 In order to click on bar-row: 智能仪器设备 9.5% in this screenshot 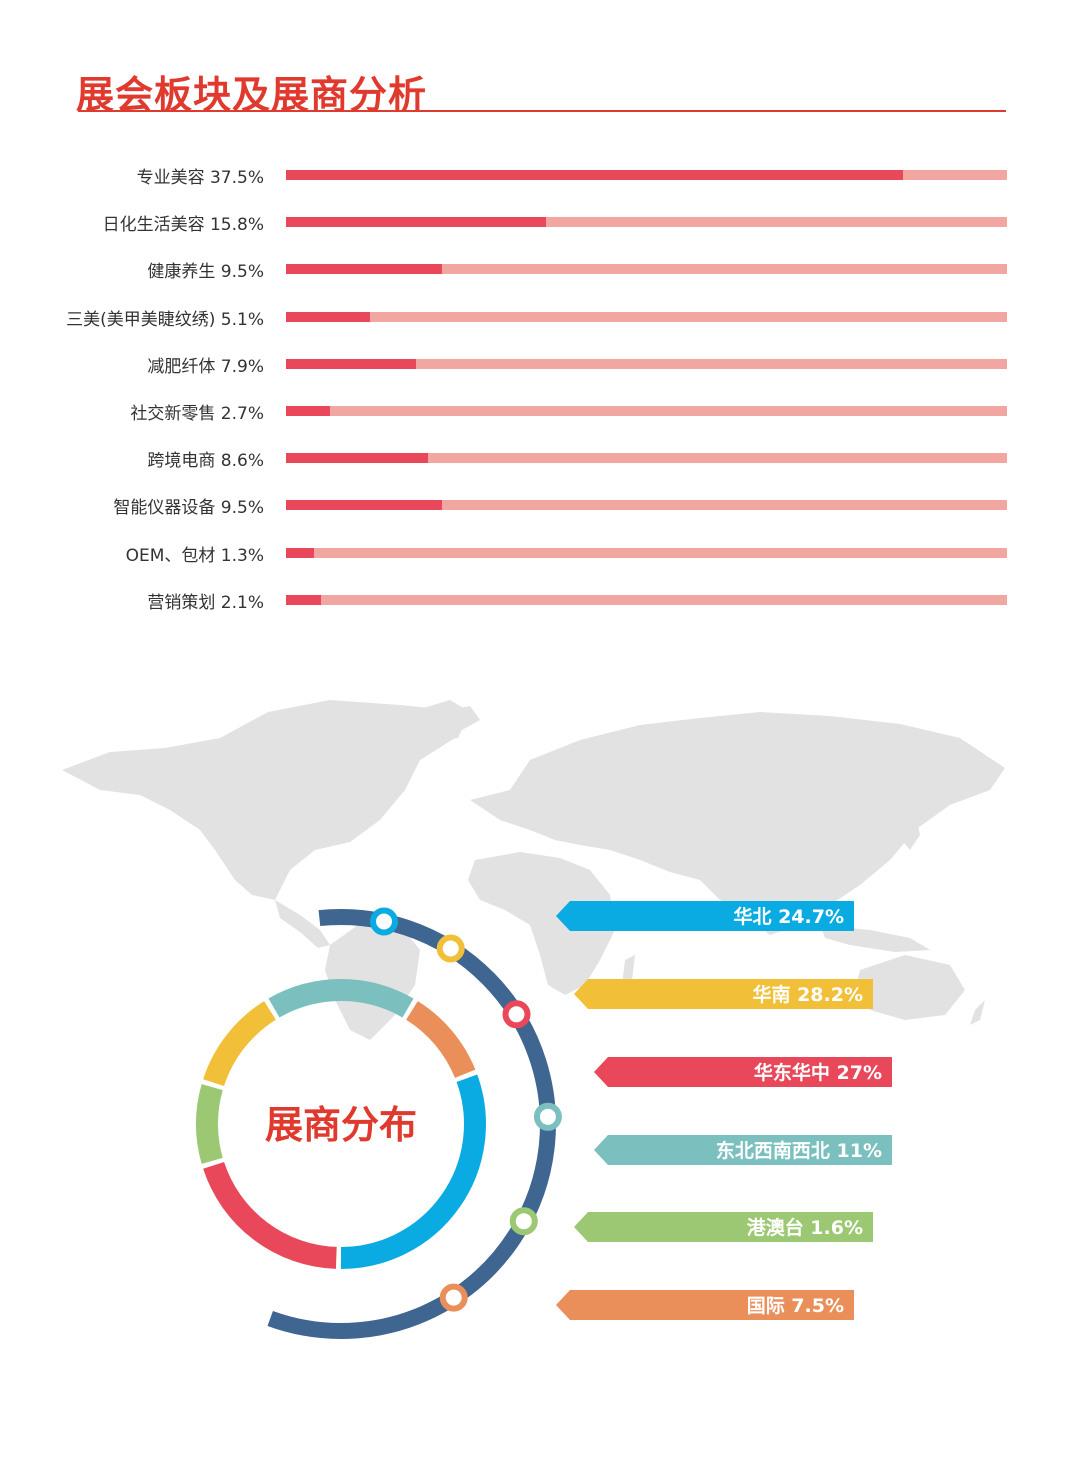, I will do `click(540, 505)`.